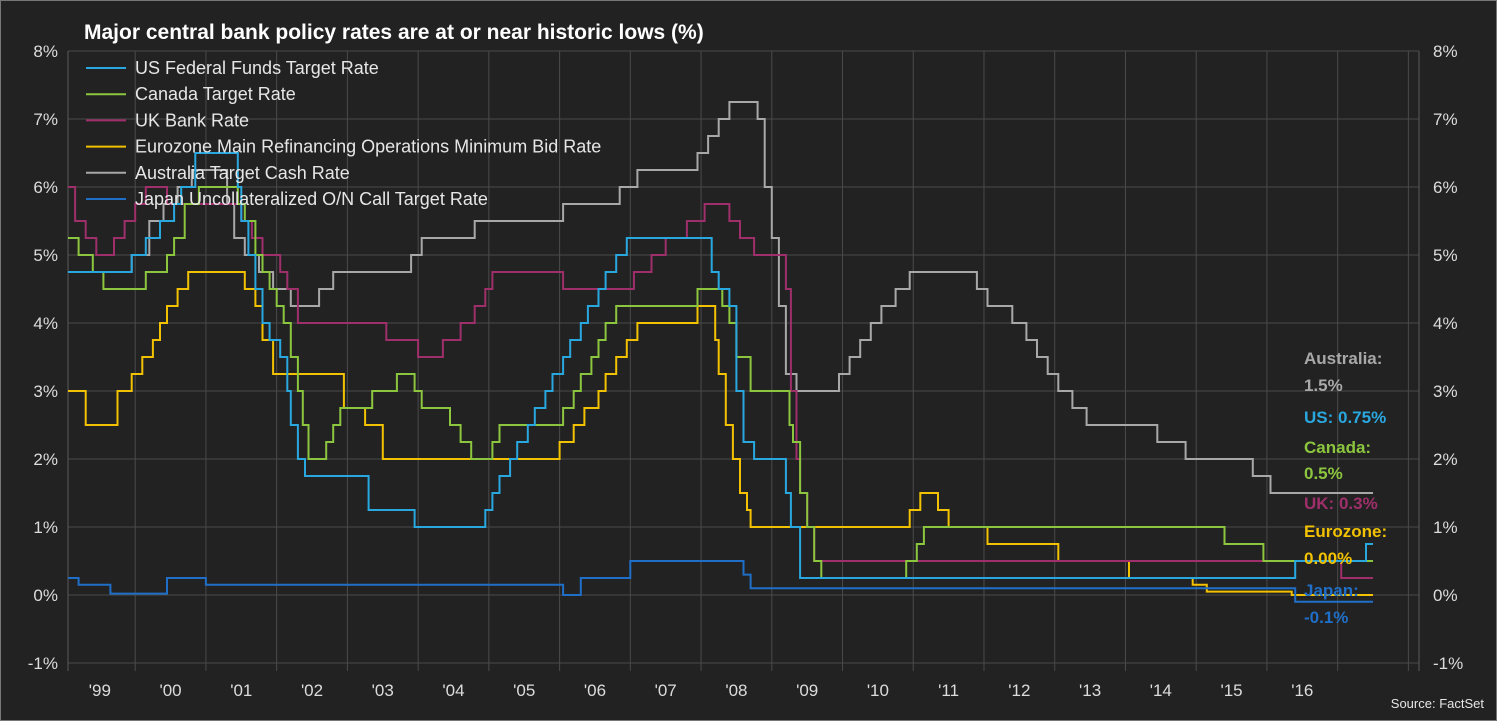 The height and width of the screenshot is (721, 1497). Describe the element at coordinates (1445, 391) in the screenshot. I see `y-tick-right: 3%` at that location.